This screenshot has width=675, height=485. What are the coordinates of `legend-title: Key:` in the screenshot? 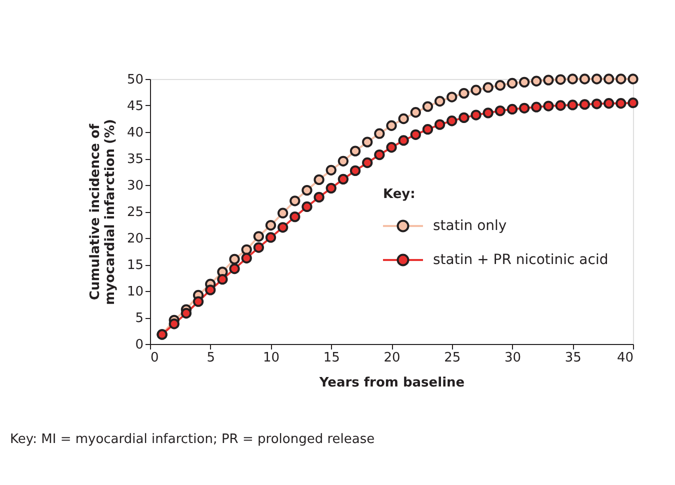 It's located at (399, 194).